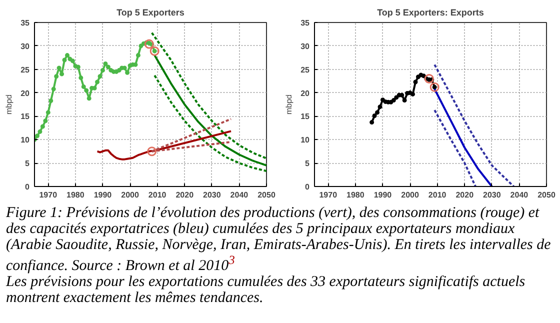 Image resolution: width=560 pixels, height=323 pixels. Describe the element at coordinates (266, 290) in the screenshot. I see `text: Les prévisions pour les exportations cumulées des 33 exportateurs significatifs actuels montrent exactement les mêmes tendances.` at that location.